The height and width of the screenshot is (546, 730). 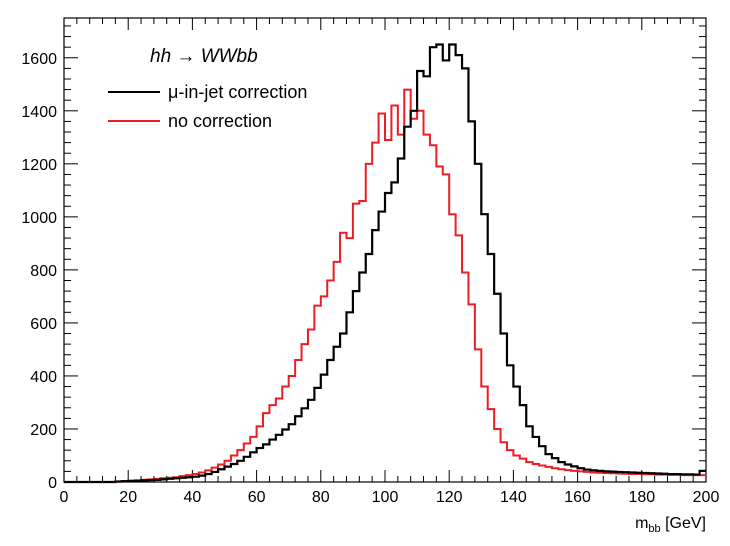 I want to click on legend-title: hh → WWbb, so click(x=204, y=56).